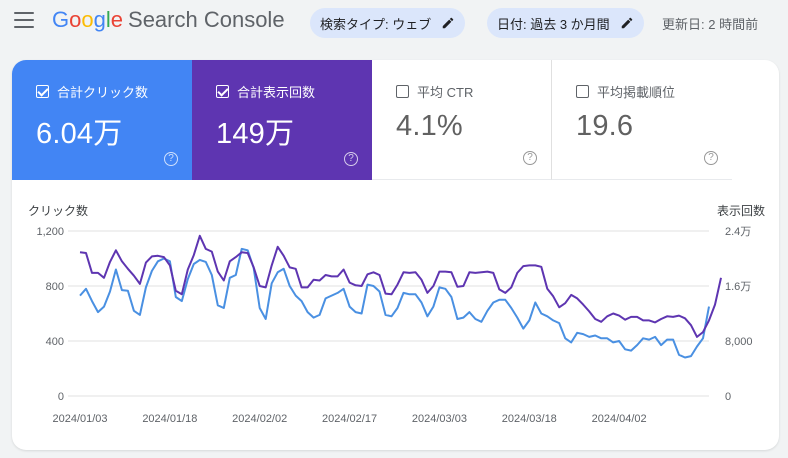  Describe the element at coordinates (108, 19) in the screenshot. I see `logo-letter-l: l` at that location.